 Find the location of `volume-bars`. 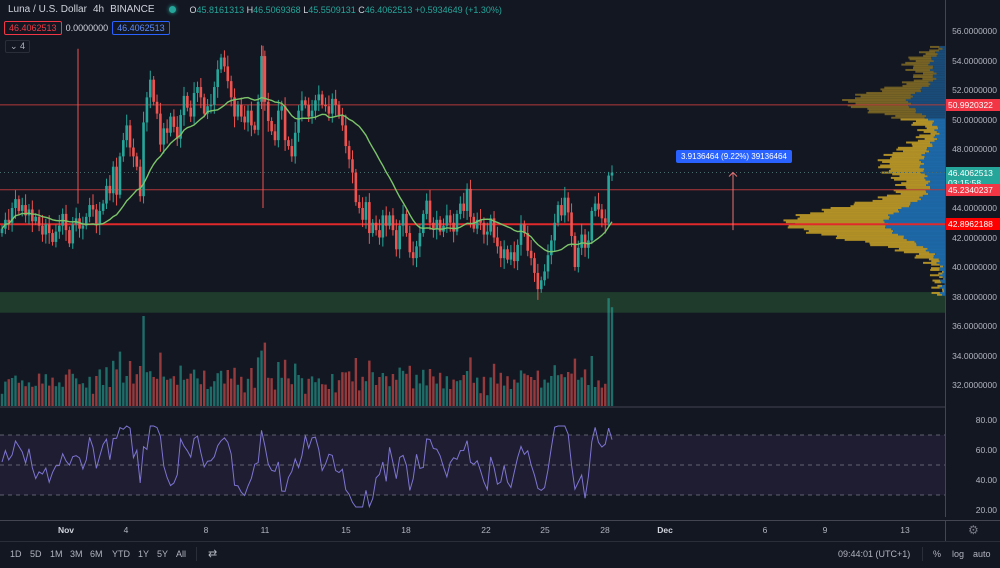

volume-bars is located at coordinates (307, 352).